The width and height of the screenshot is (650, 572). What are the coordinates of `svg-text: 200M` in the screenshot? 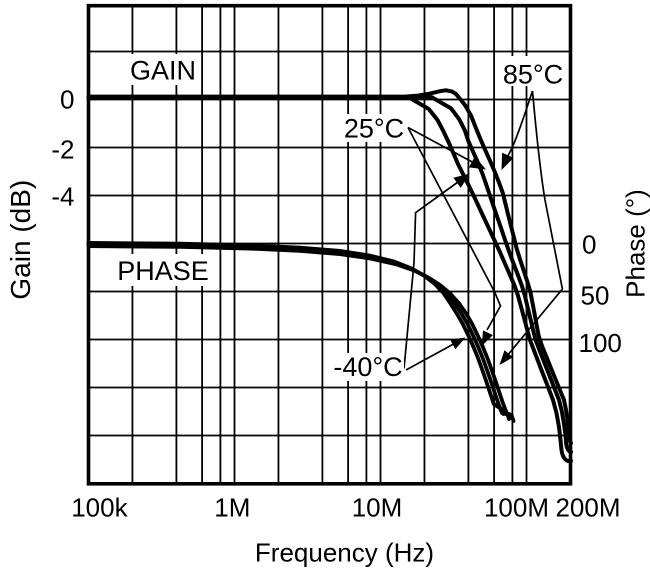 It's located at (587, 508).